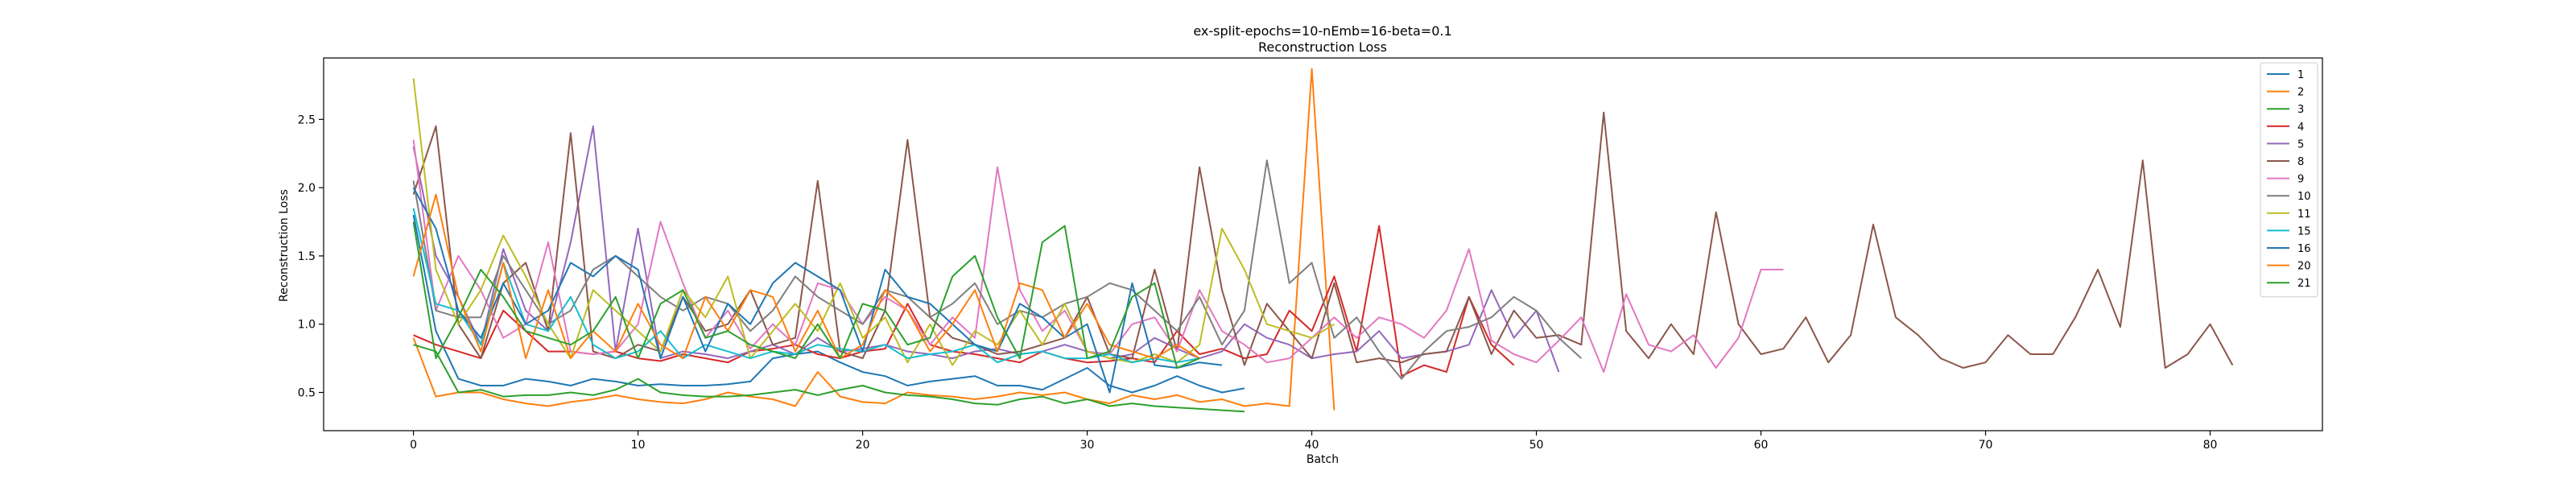 The width and height of the screenshot is (2576, 483). What do you see at coordinates (307, 325) in the screenshot?
I see `y-tick-label: 1.0` at bounding box center [307, 325].